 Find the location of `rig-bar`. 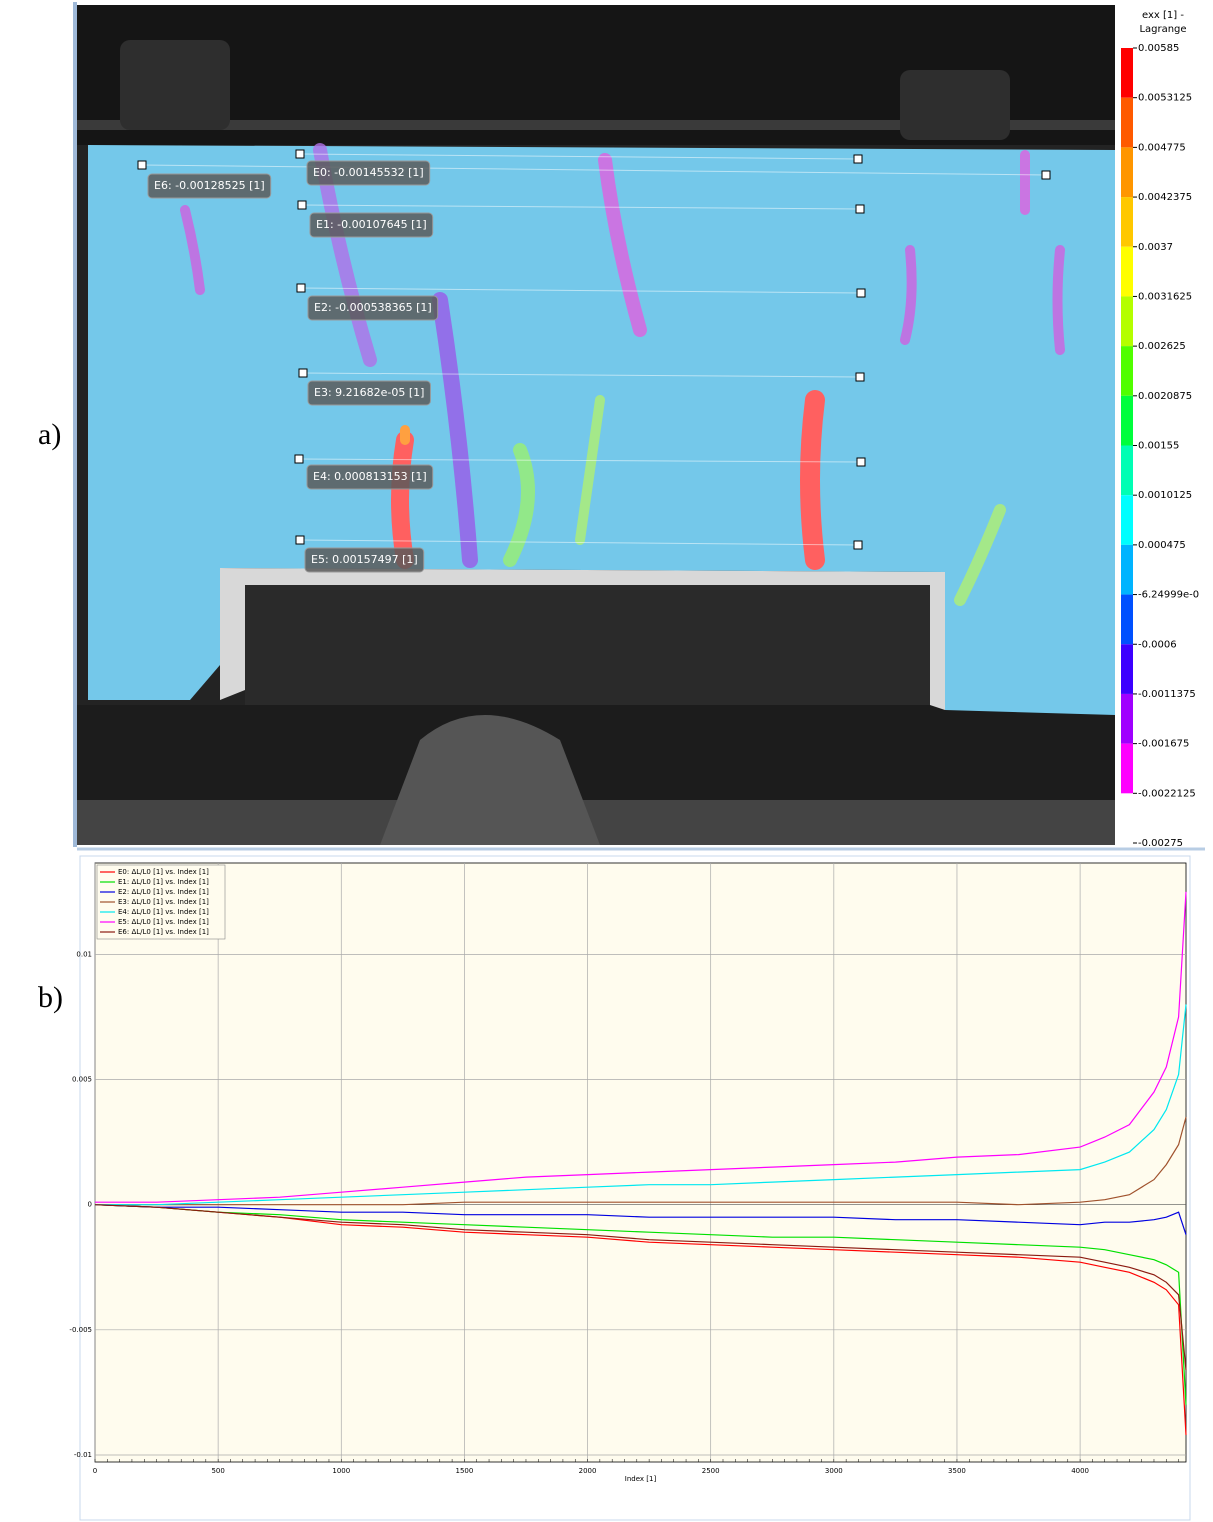

rig-bar is located at coordinates (596, 125).